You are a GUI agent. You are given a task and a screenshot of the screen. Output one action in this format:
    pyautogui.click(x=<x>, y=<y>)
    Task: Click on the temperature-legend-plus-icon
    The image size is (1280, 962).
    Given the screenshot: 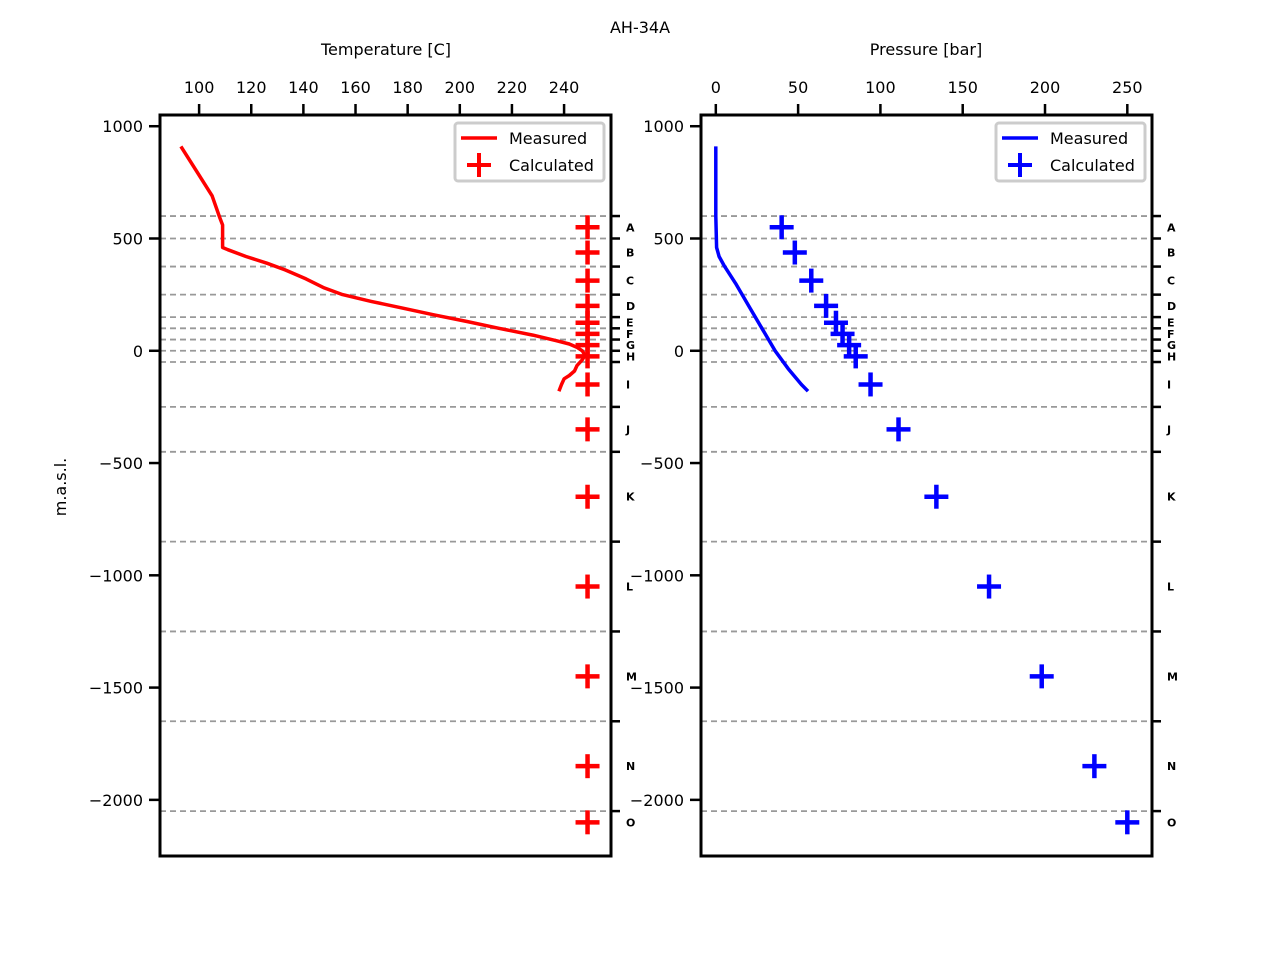 What is the action you would take?
    pyautogui.click(x=479, y=165)
    